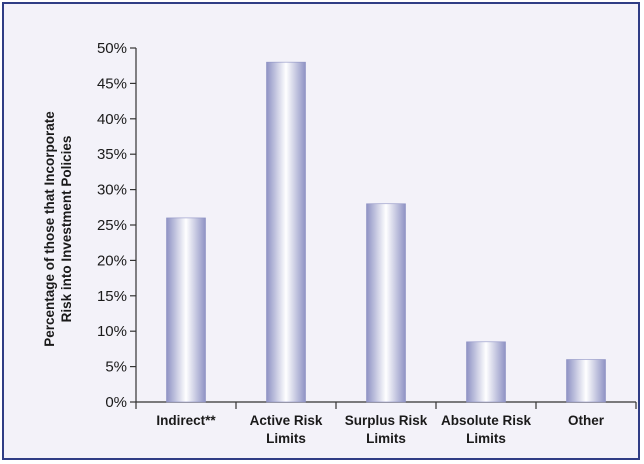 This screenshot has width=644, height=464. Describe the element at coordinates (112, 225) in the screenshot. I see `y-tick-label: 25%` at that location.